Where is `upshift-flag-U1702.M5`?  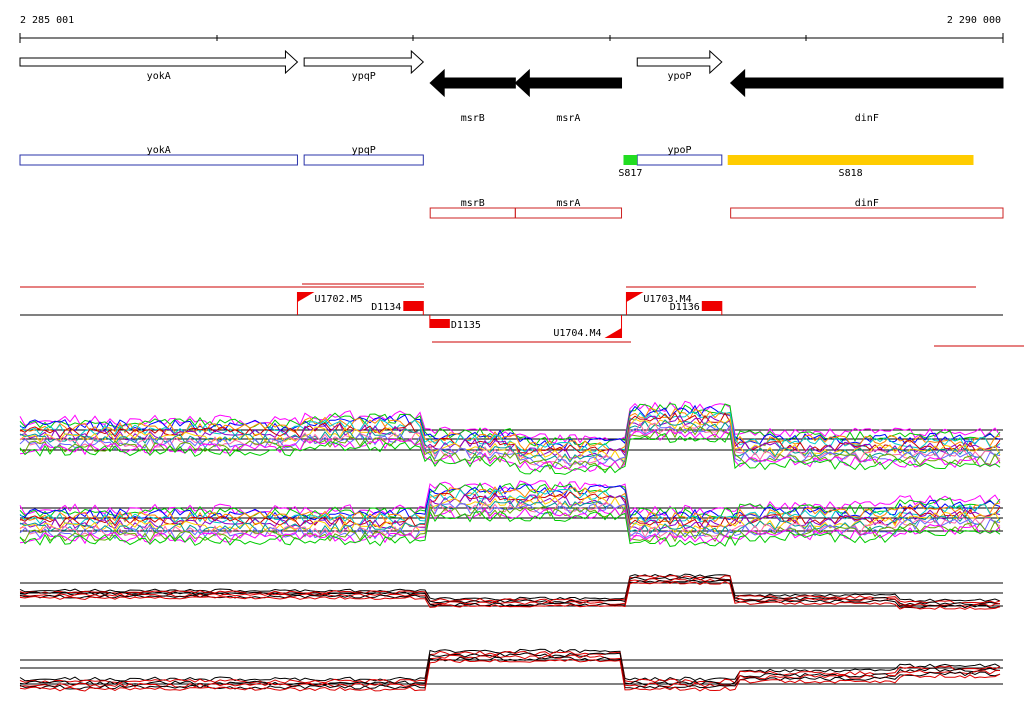
upshift-flag-U1702.M5 is located at coordinates (306, 297).